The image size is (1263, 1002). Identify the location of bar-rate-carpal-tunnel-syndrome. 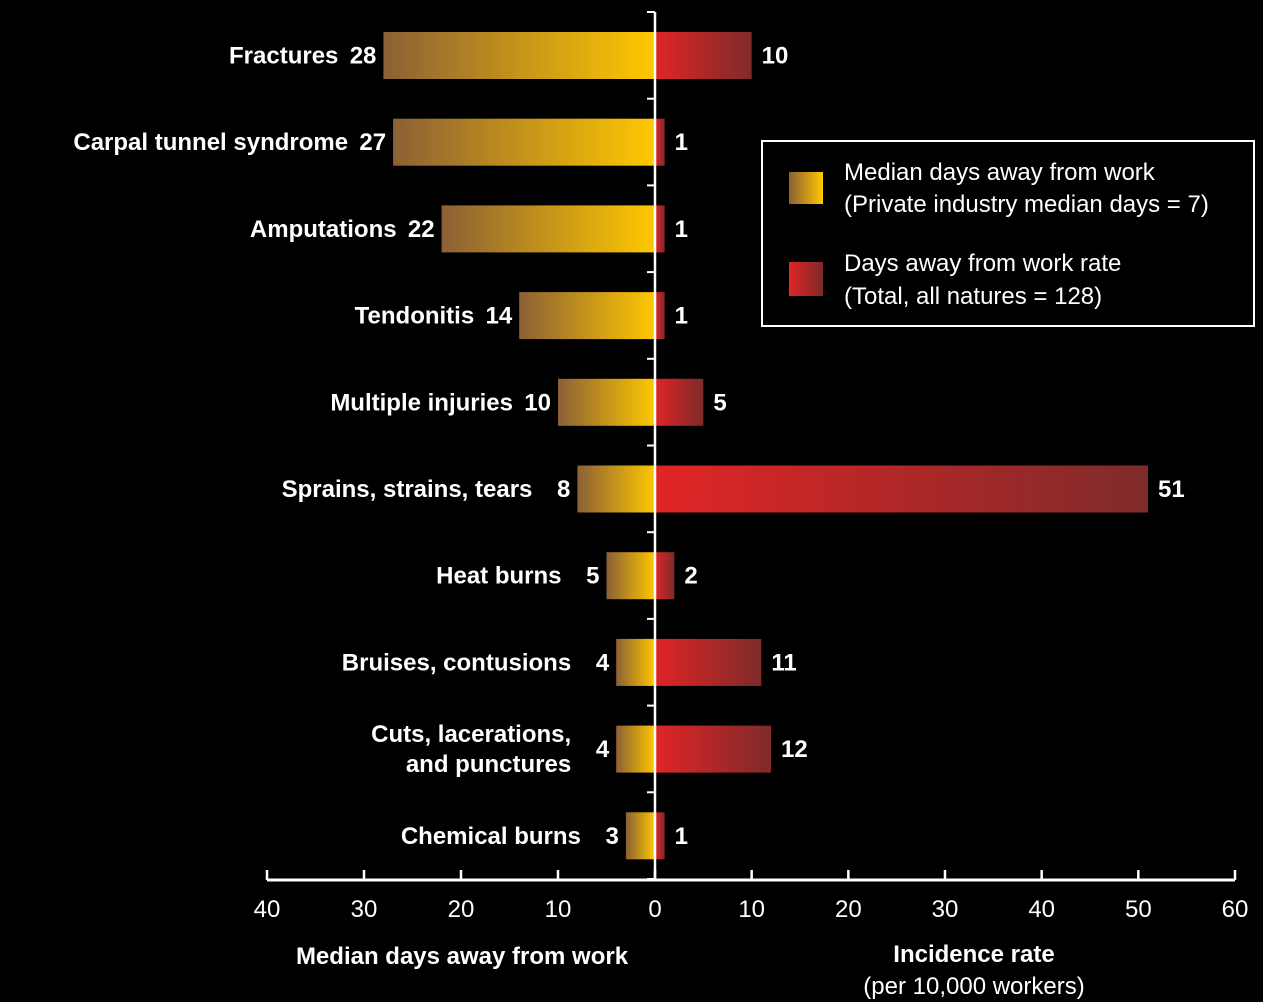
(660, 142).